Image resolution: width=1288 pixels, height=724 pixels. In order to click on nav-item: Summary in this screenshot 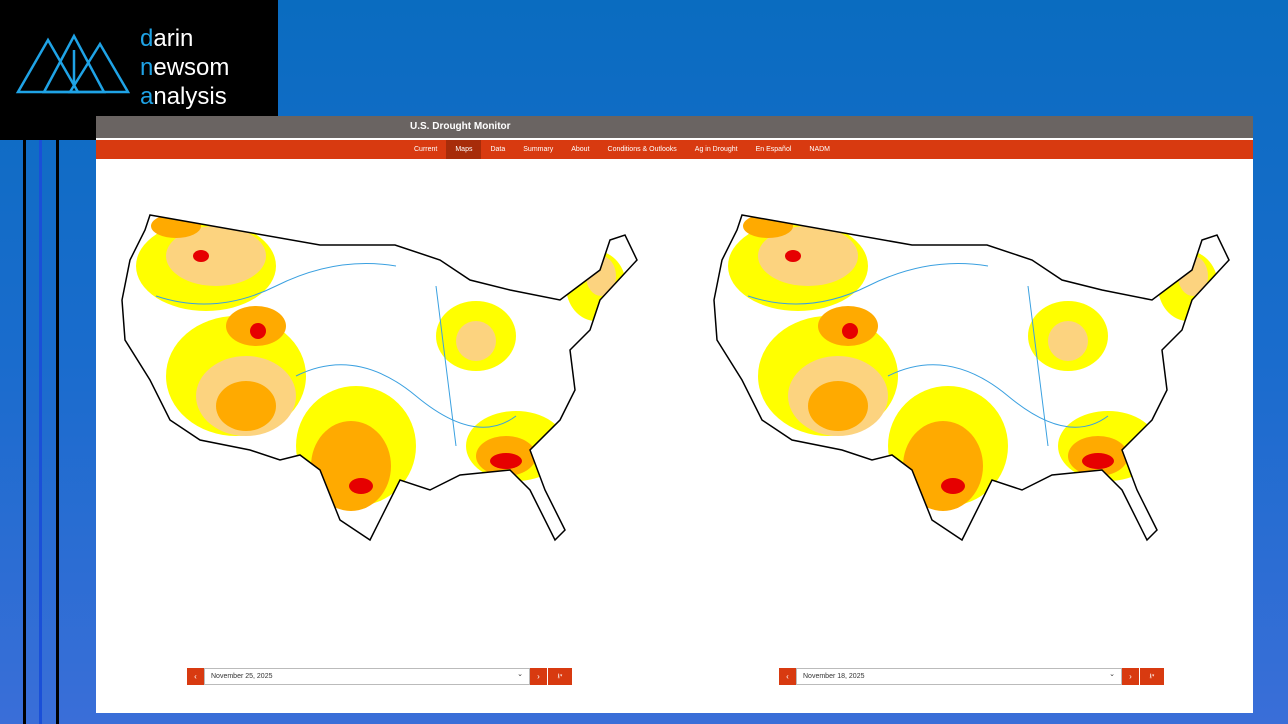, I will do `click(538, 149)`.